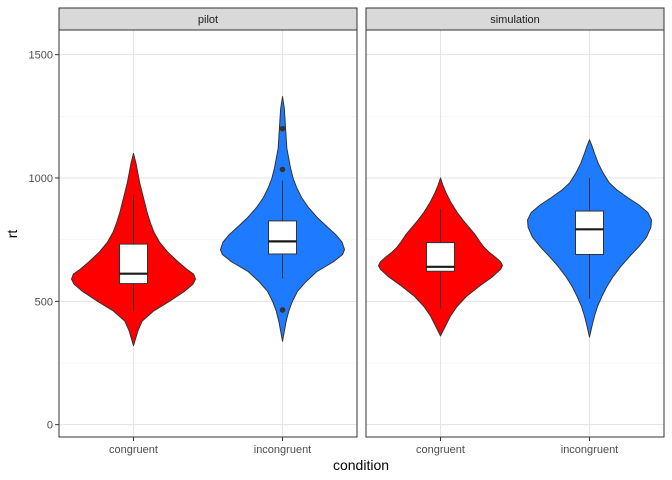  What do you see at coordinates (44, 302) in the screenshot?
I see `y-tick-label: 500` at bounding box center [44, 302].